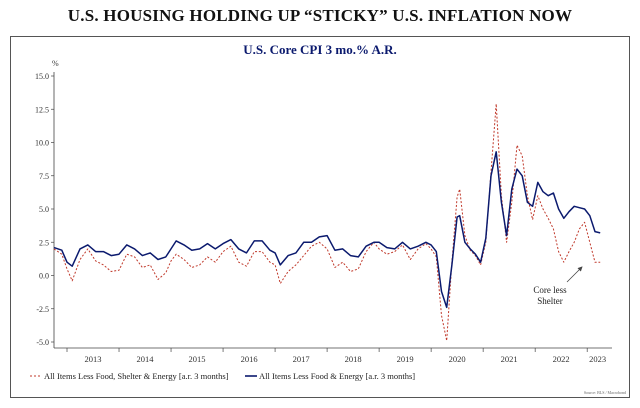  What do you see at coordinates (550, 290) in the screenshot?
I see `annotation-text-line1: Core less` at bounding box center [550, 290].